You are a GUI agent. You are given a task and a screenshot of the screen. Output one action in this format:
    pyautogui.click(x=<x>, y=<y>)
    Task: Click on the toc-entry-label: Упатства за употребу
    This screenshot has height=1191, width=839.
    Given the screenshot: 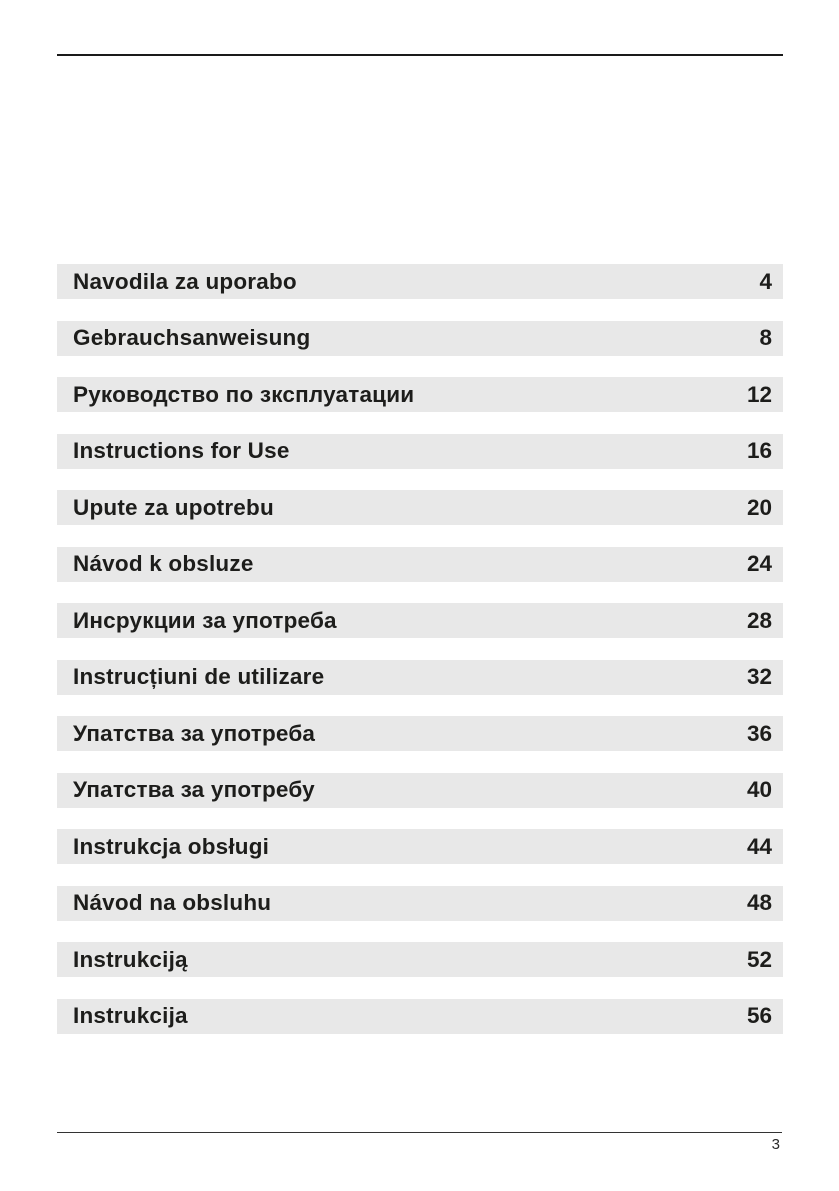 What is the action you would take?
    pyautogui.click(x=194, y=789)
    